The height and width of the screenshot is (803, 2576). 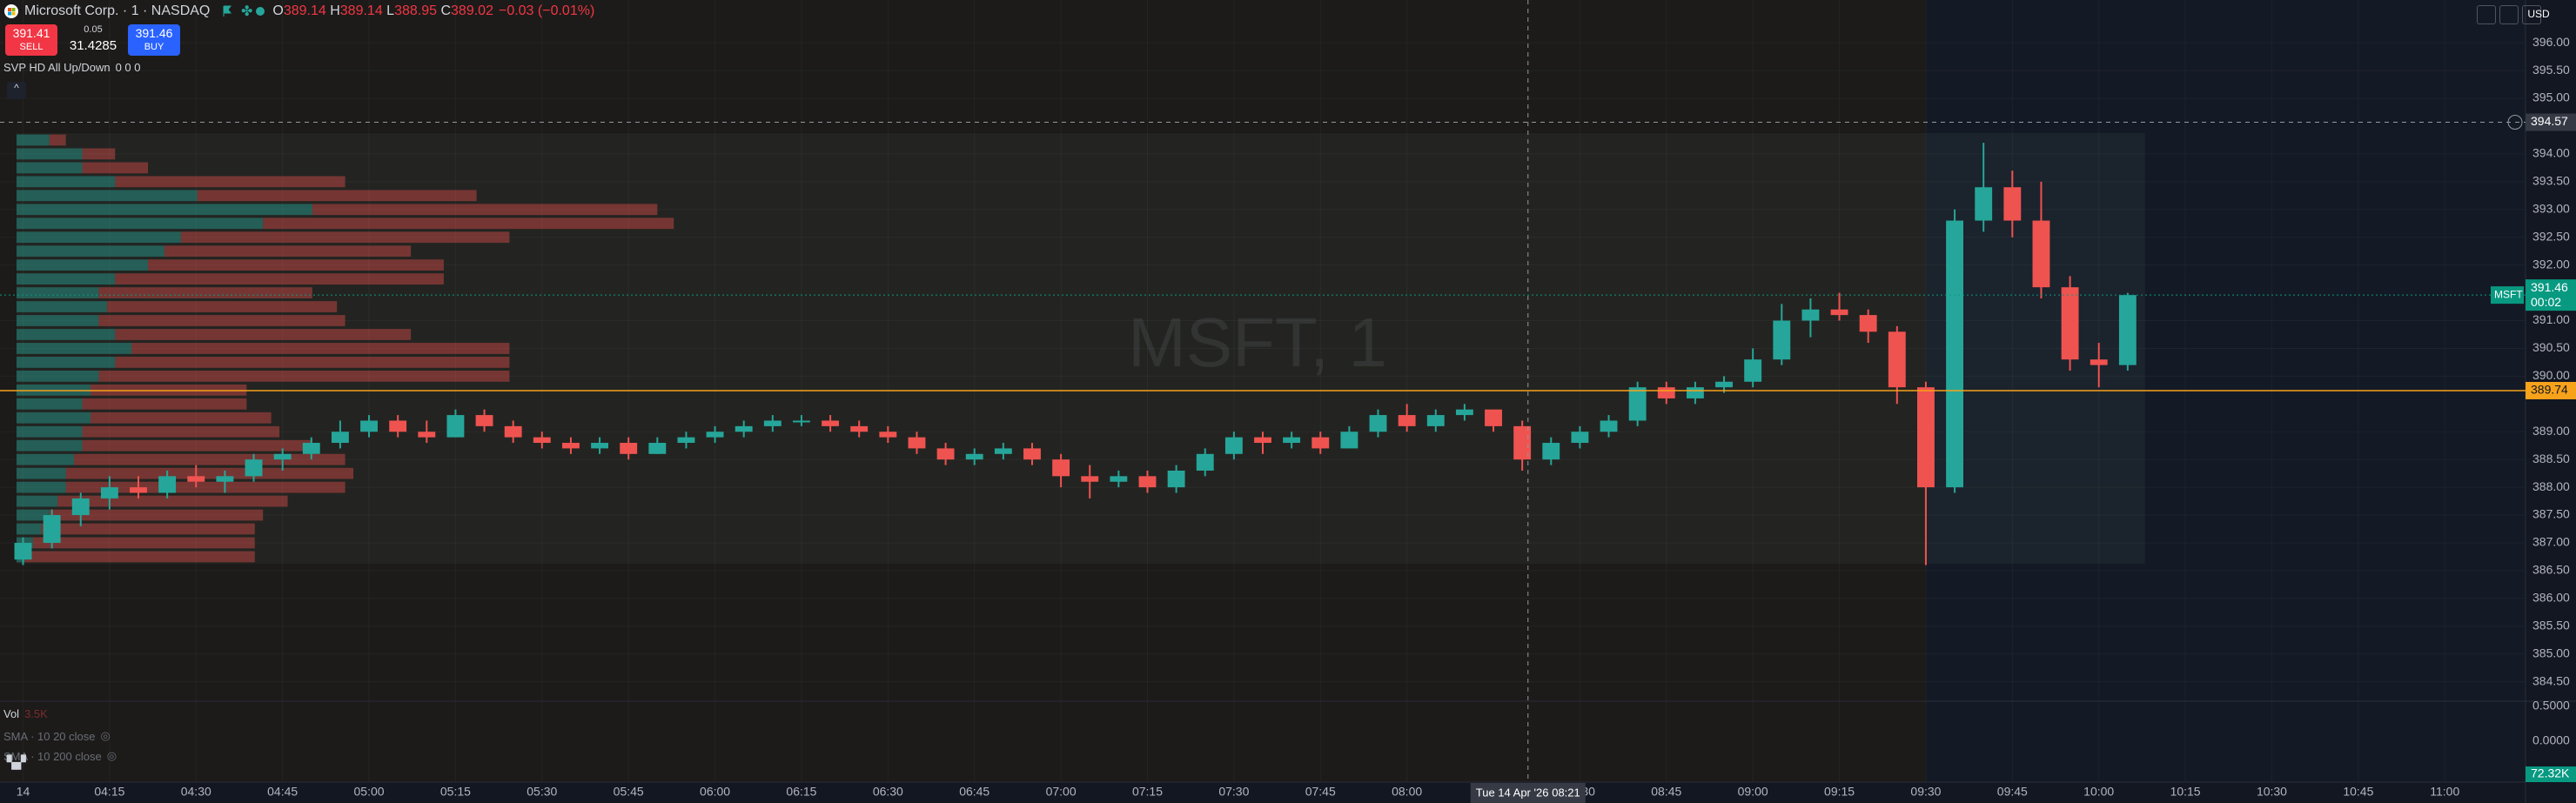 I want to click on ohlc-key: O, so click(x=278, y=10).